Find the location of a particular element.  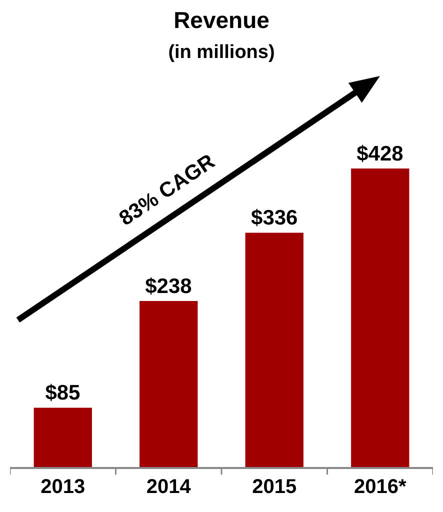

data-label: $428 is located at coordinates (380, 154).